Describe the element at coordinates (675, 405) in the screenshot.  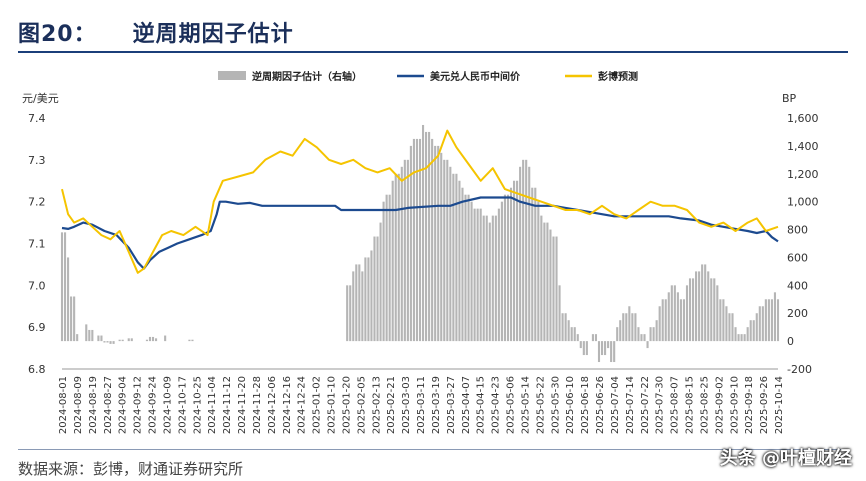
I see `x-tick-label: 2025-08-07` at that location.